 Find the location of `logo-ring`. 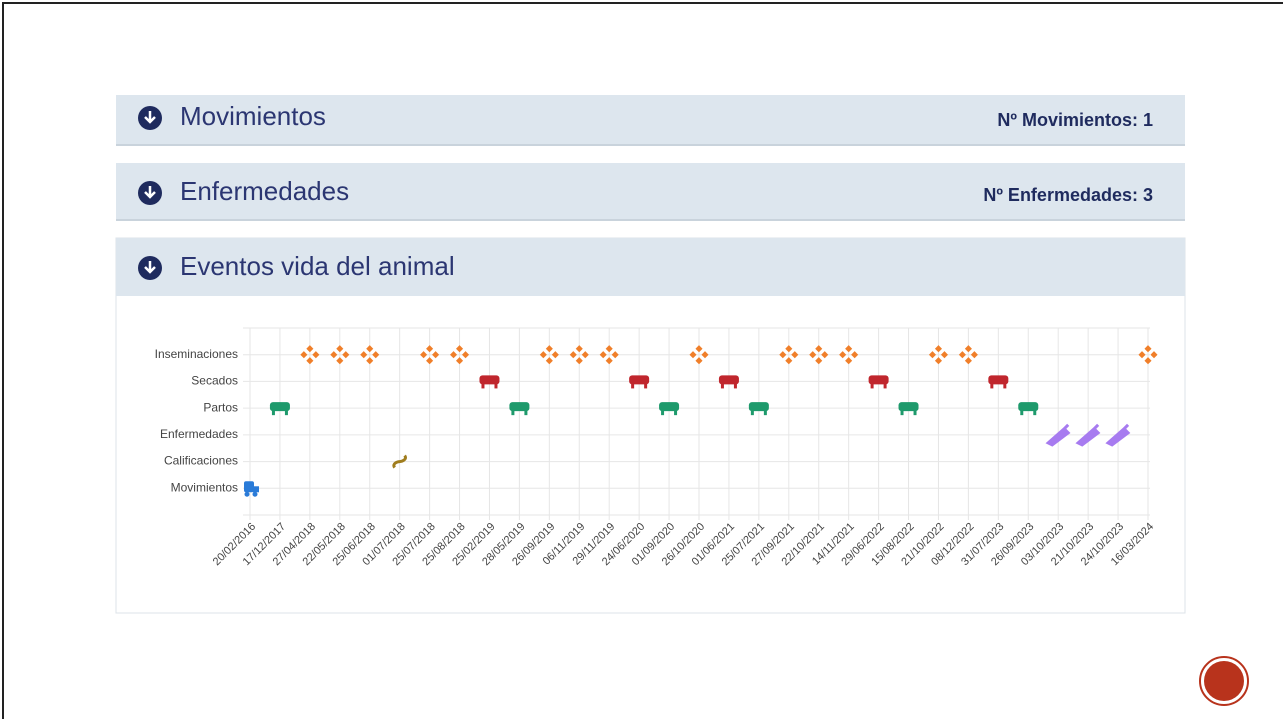

logo-ring is located at coordinates (1224, 681).